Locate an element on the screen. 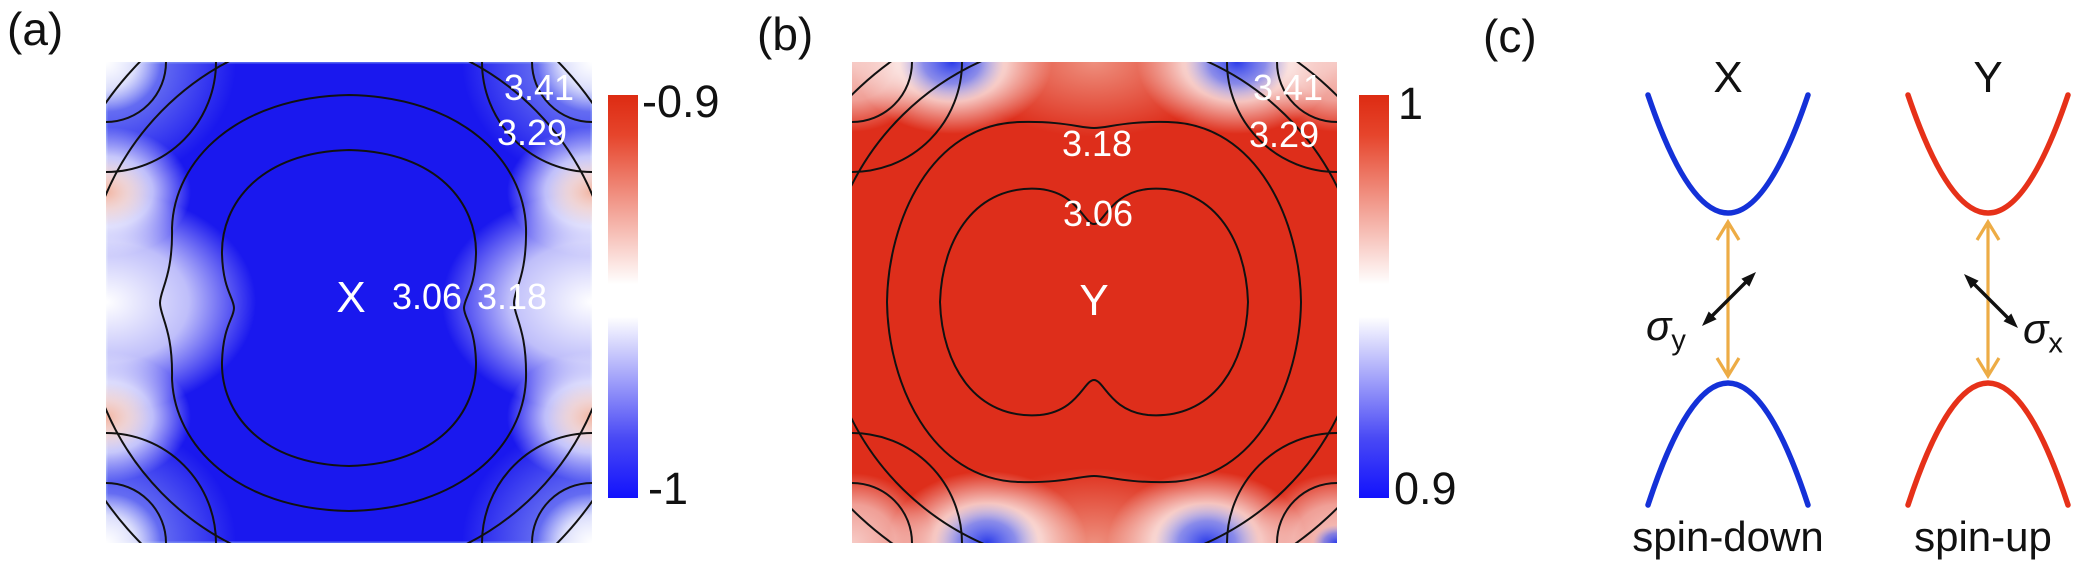  heatmap-b-labels: 3.41 3.29 3.18 3.06 Y is located at coordinates (1192, 196).